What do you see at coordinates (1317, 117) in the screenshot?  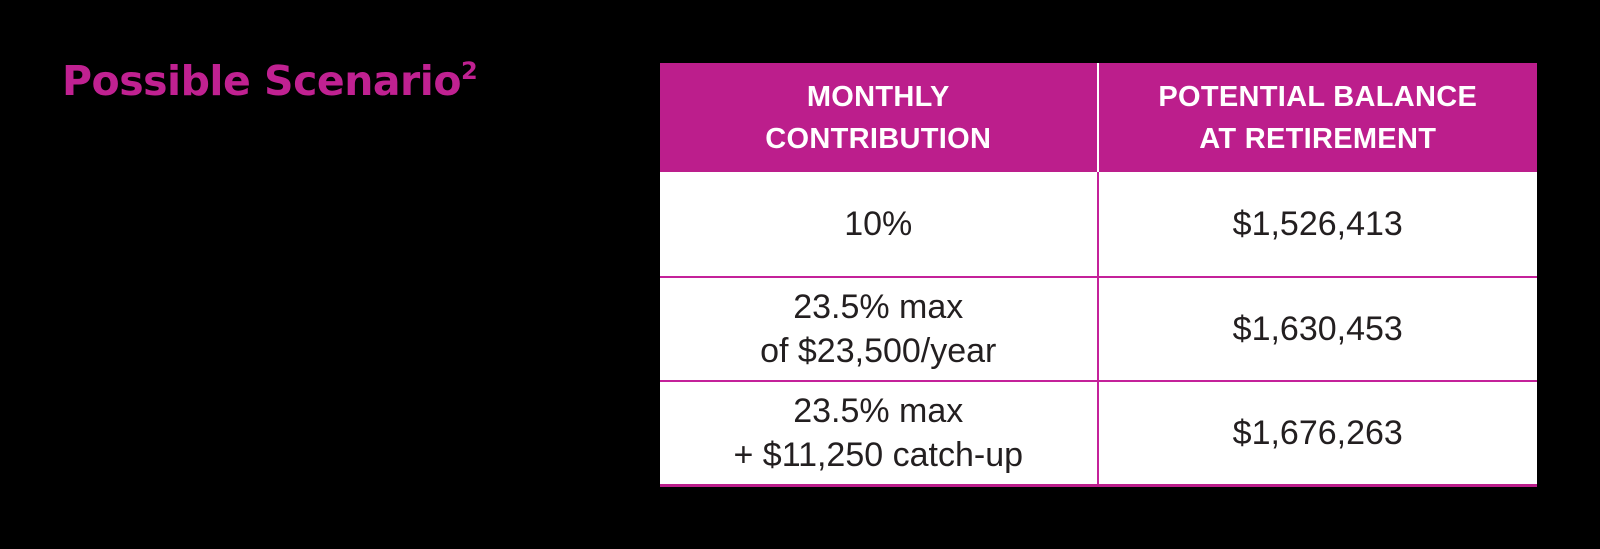 I see `column-header-potential-balance: POTENTIAL BALANCE AT RETIREMENT` at bounding box center [1317, 117].